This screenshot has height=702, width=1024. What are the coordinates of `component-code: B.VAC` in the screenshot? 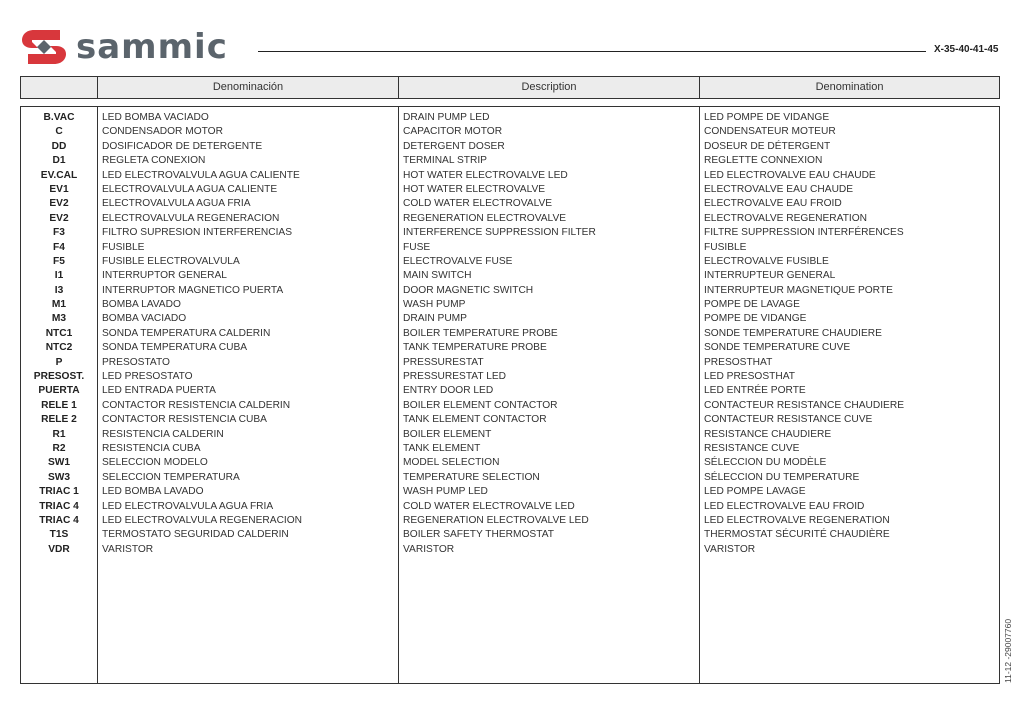 It's located at (59, 117).